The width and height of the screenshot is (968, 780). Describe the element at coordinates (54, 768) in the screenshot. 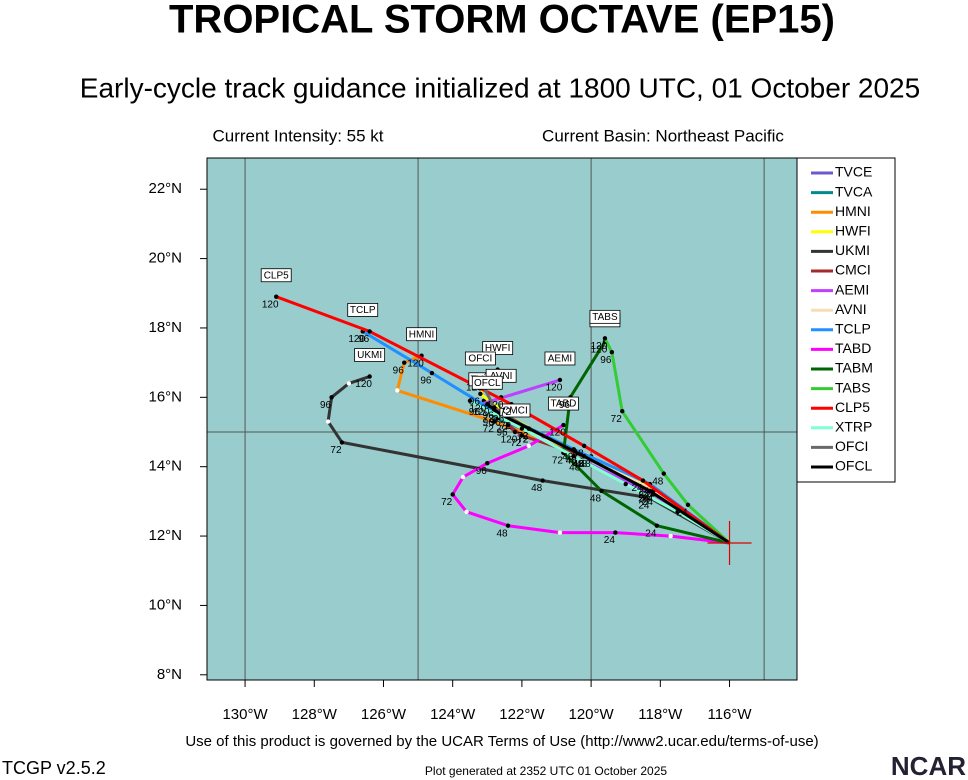

I see `version-label: TCGP v2.5.2` at that location.